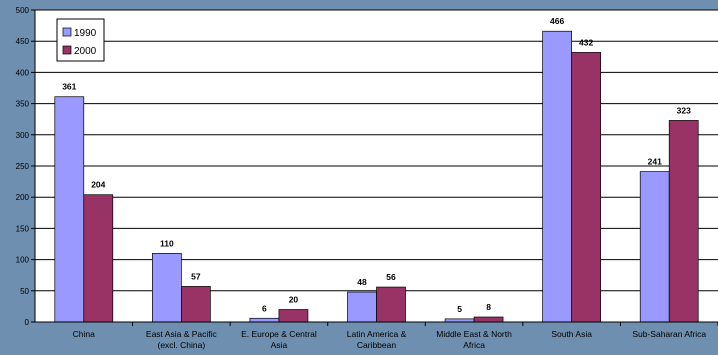  What do you see at coordinates (182, 339) in the screenshot?
I see `x-category-label: East Asia & Pacific (excl. China)` at bounding box center [182, 339].